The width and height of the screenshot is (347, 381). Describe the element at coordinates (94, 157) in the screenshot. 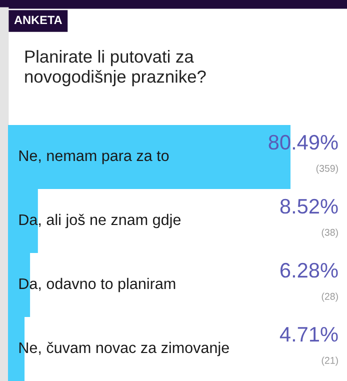

I see `y-tick-label: Ne, nemam para za to` at that location.